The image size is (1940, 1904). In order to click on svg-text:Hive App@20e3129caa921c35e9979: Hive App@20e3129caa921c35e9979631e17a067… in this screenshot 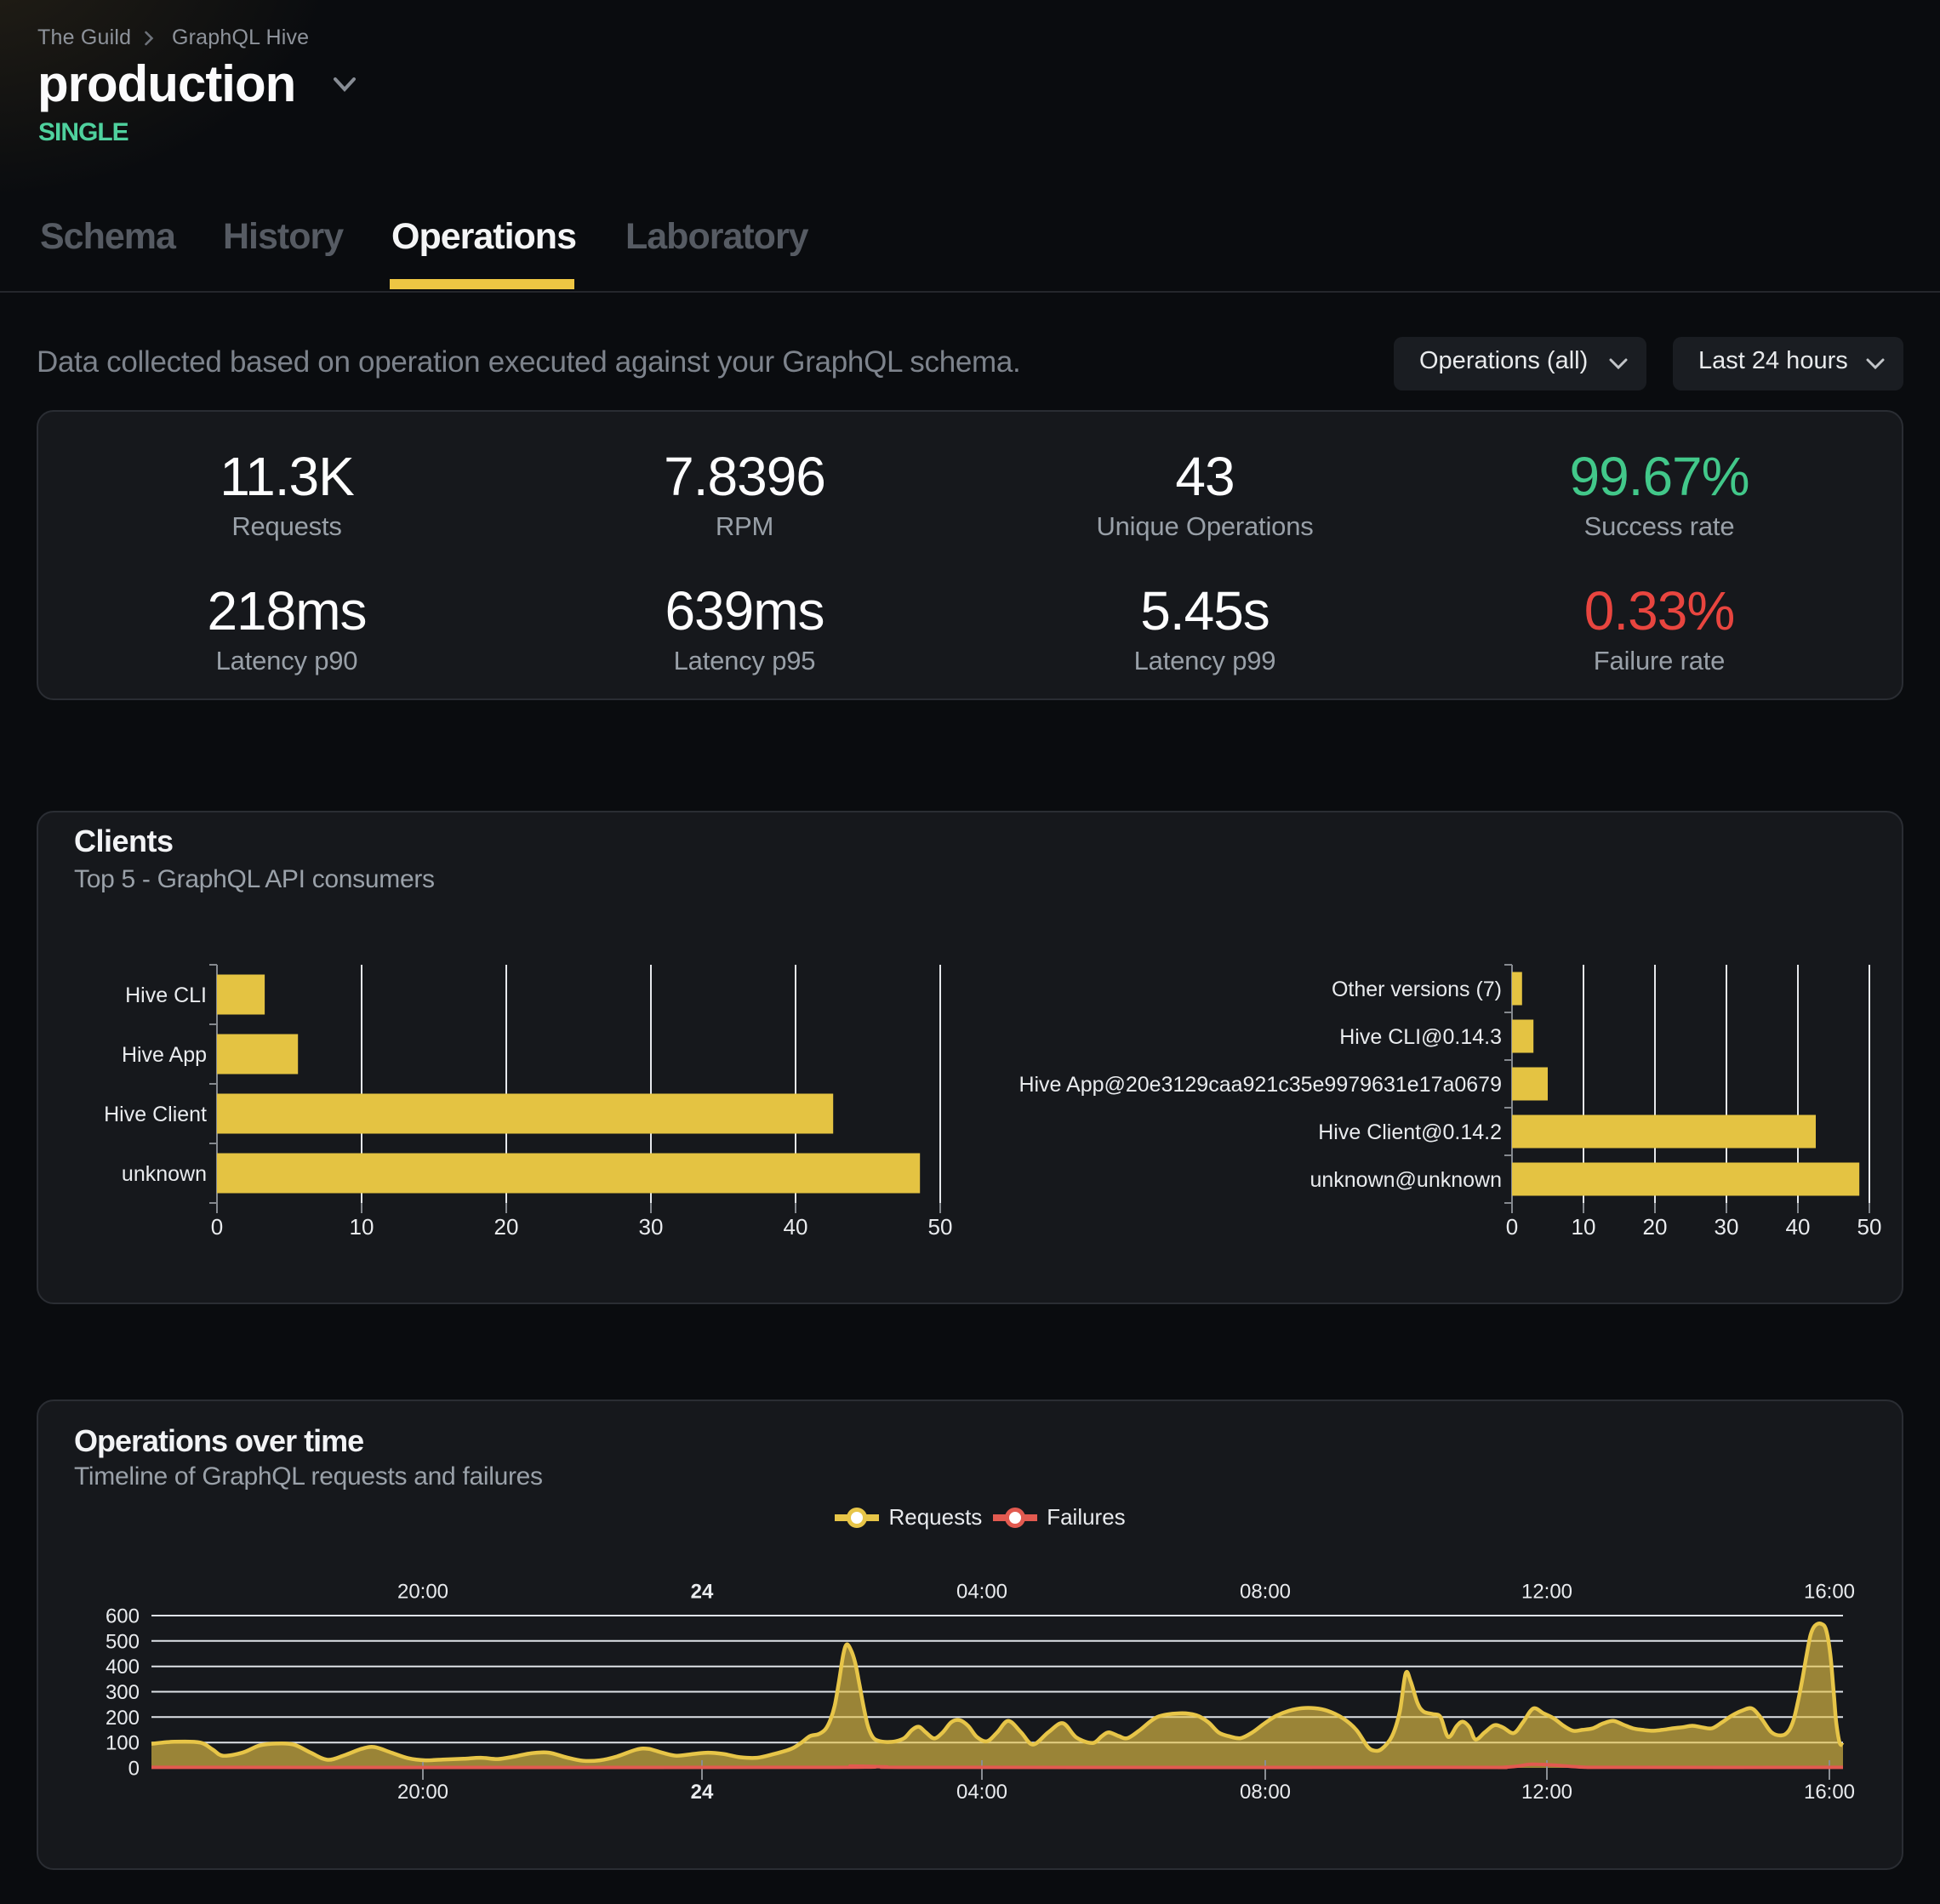, I will do `click(1260, 1085)`.